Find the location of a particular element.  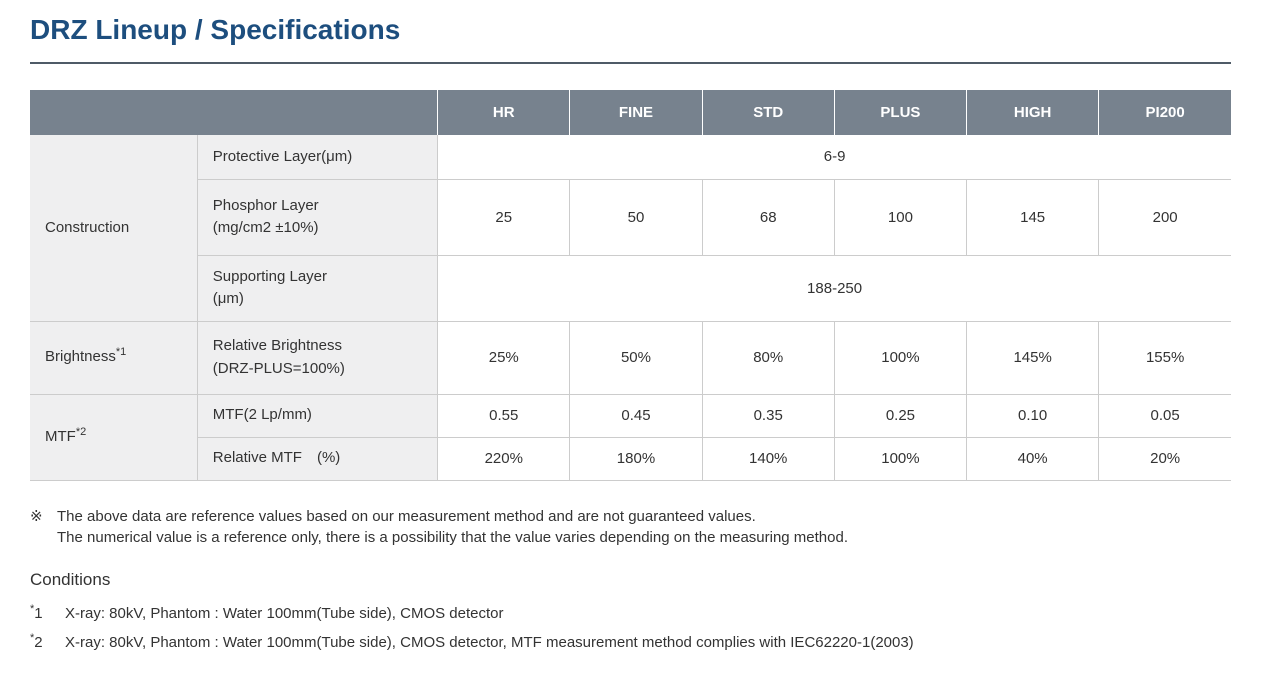

value-relative-mtf-fine: 180% is located at coordinates (636, 459).